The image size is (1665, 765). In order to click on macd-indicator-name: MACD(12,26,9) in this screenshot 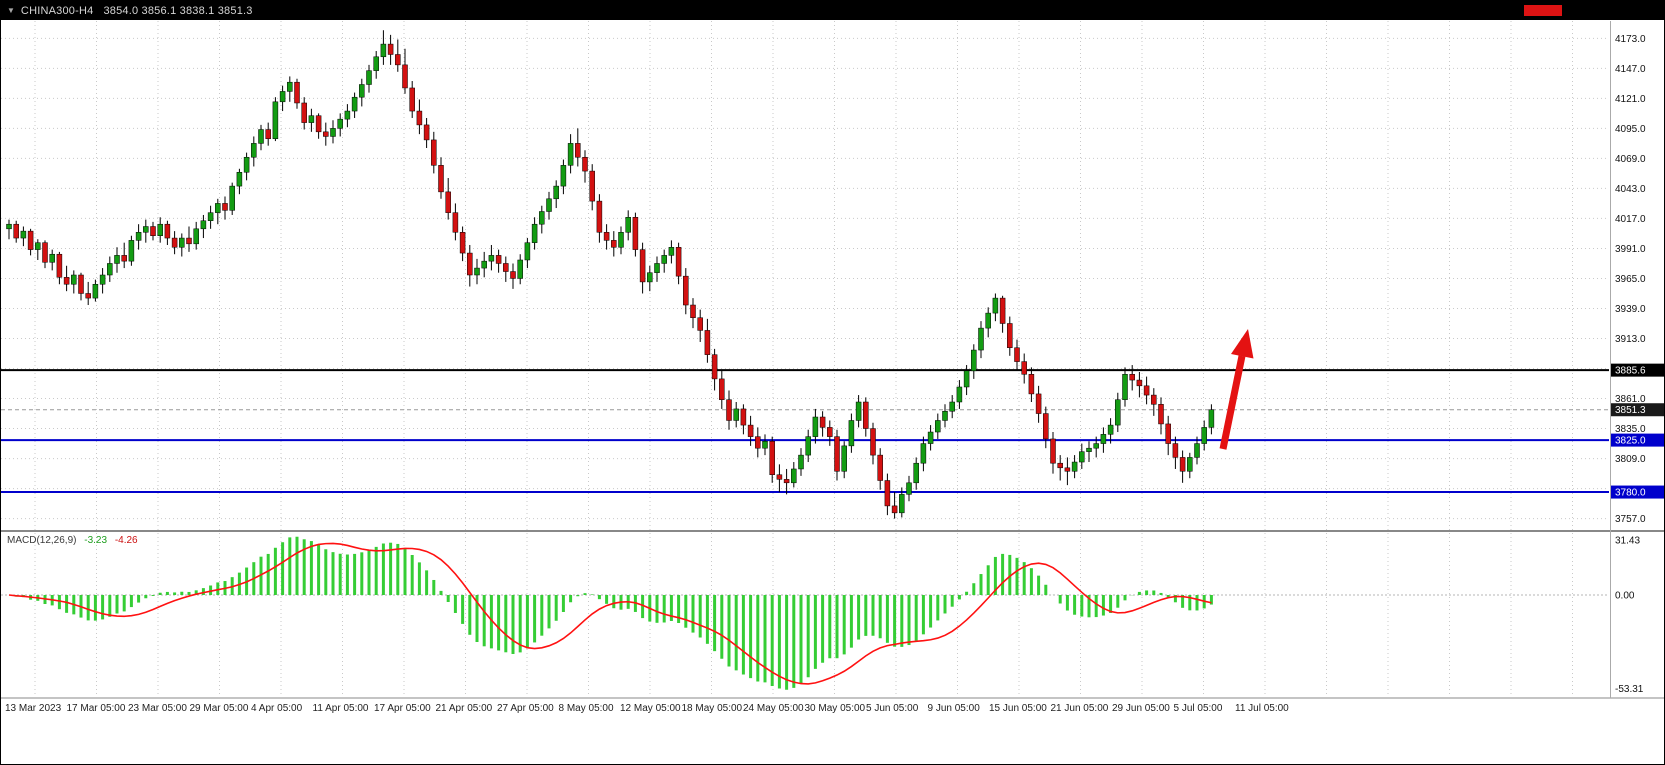, I will do `click(42, 540)`.